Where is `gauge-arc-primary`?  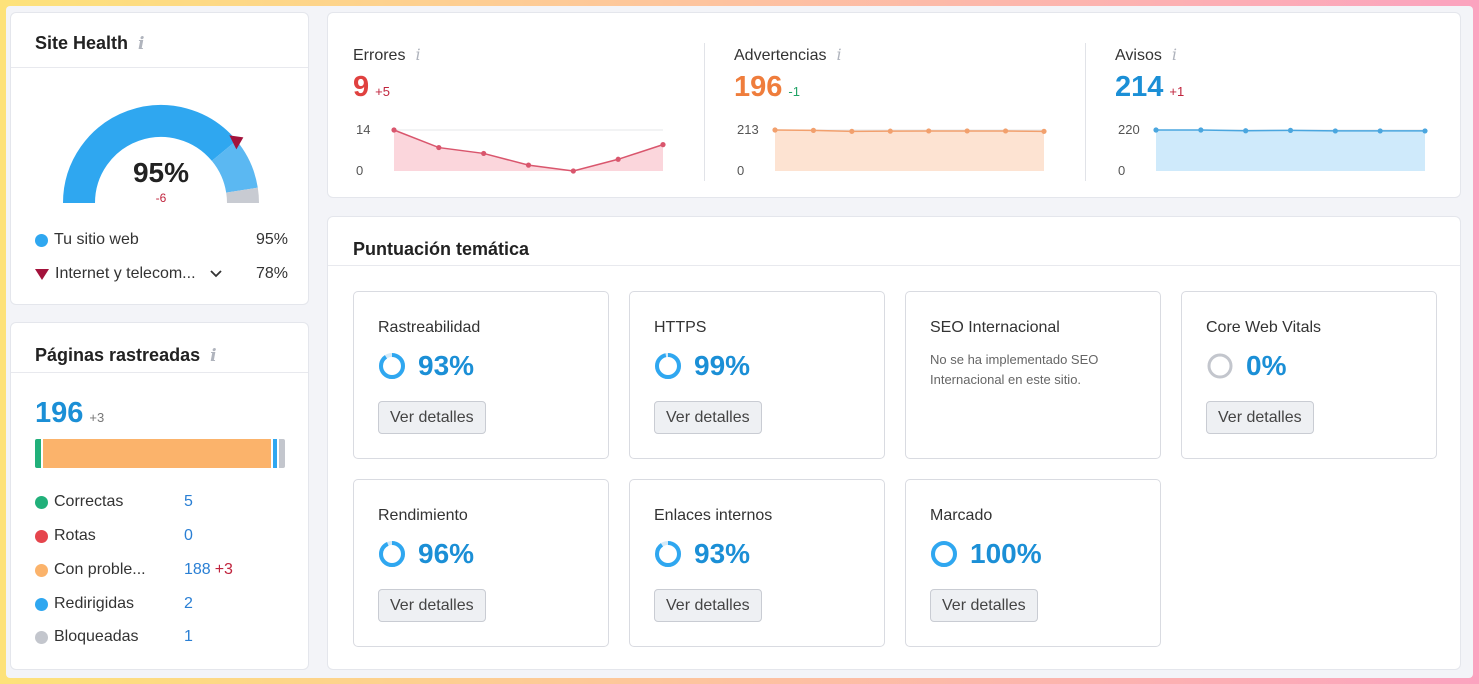
gauge-arc-primary is located at coordinates (150, 154).